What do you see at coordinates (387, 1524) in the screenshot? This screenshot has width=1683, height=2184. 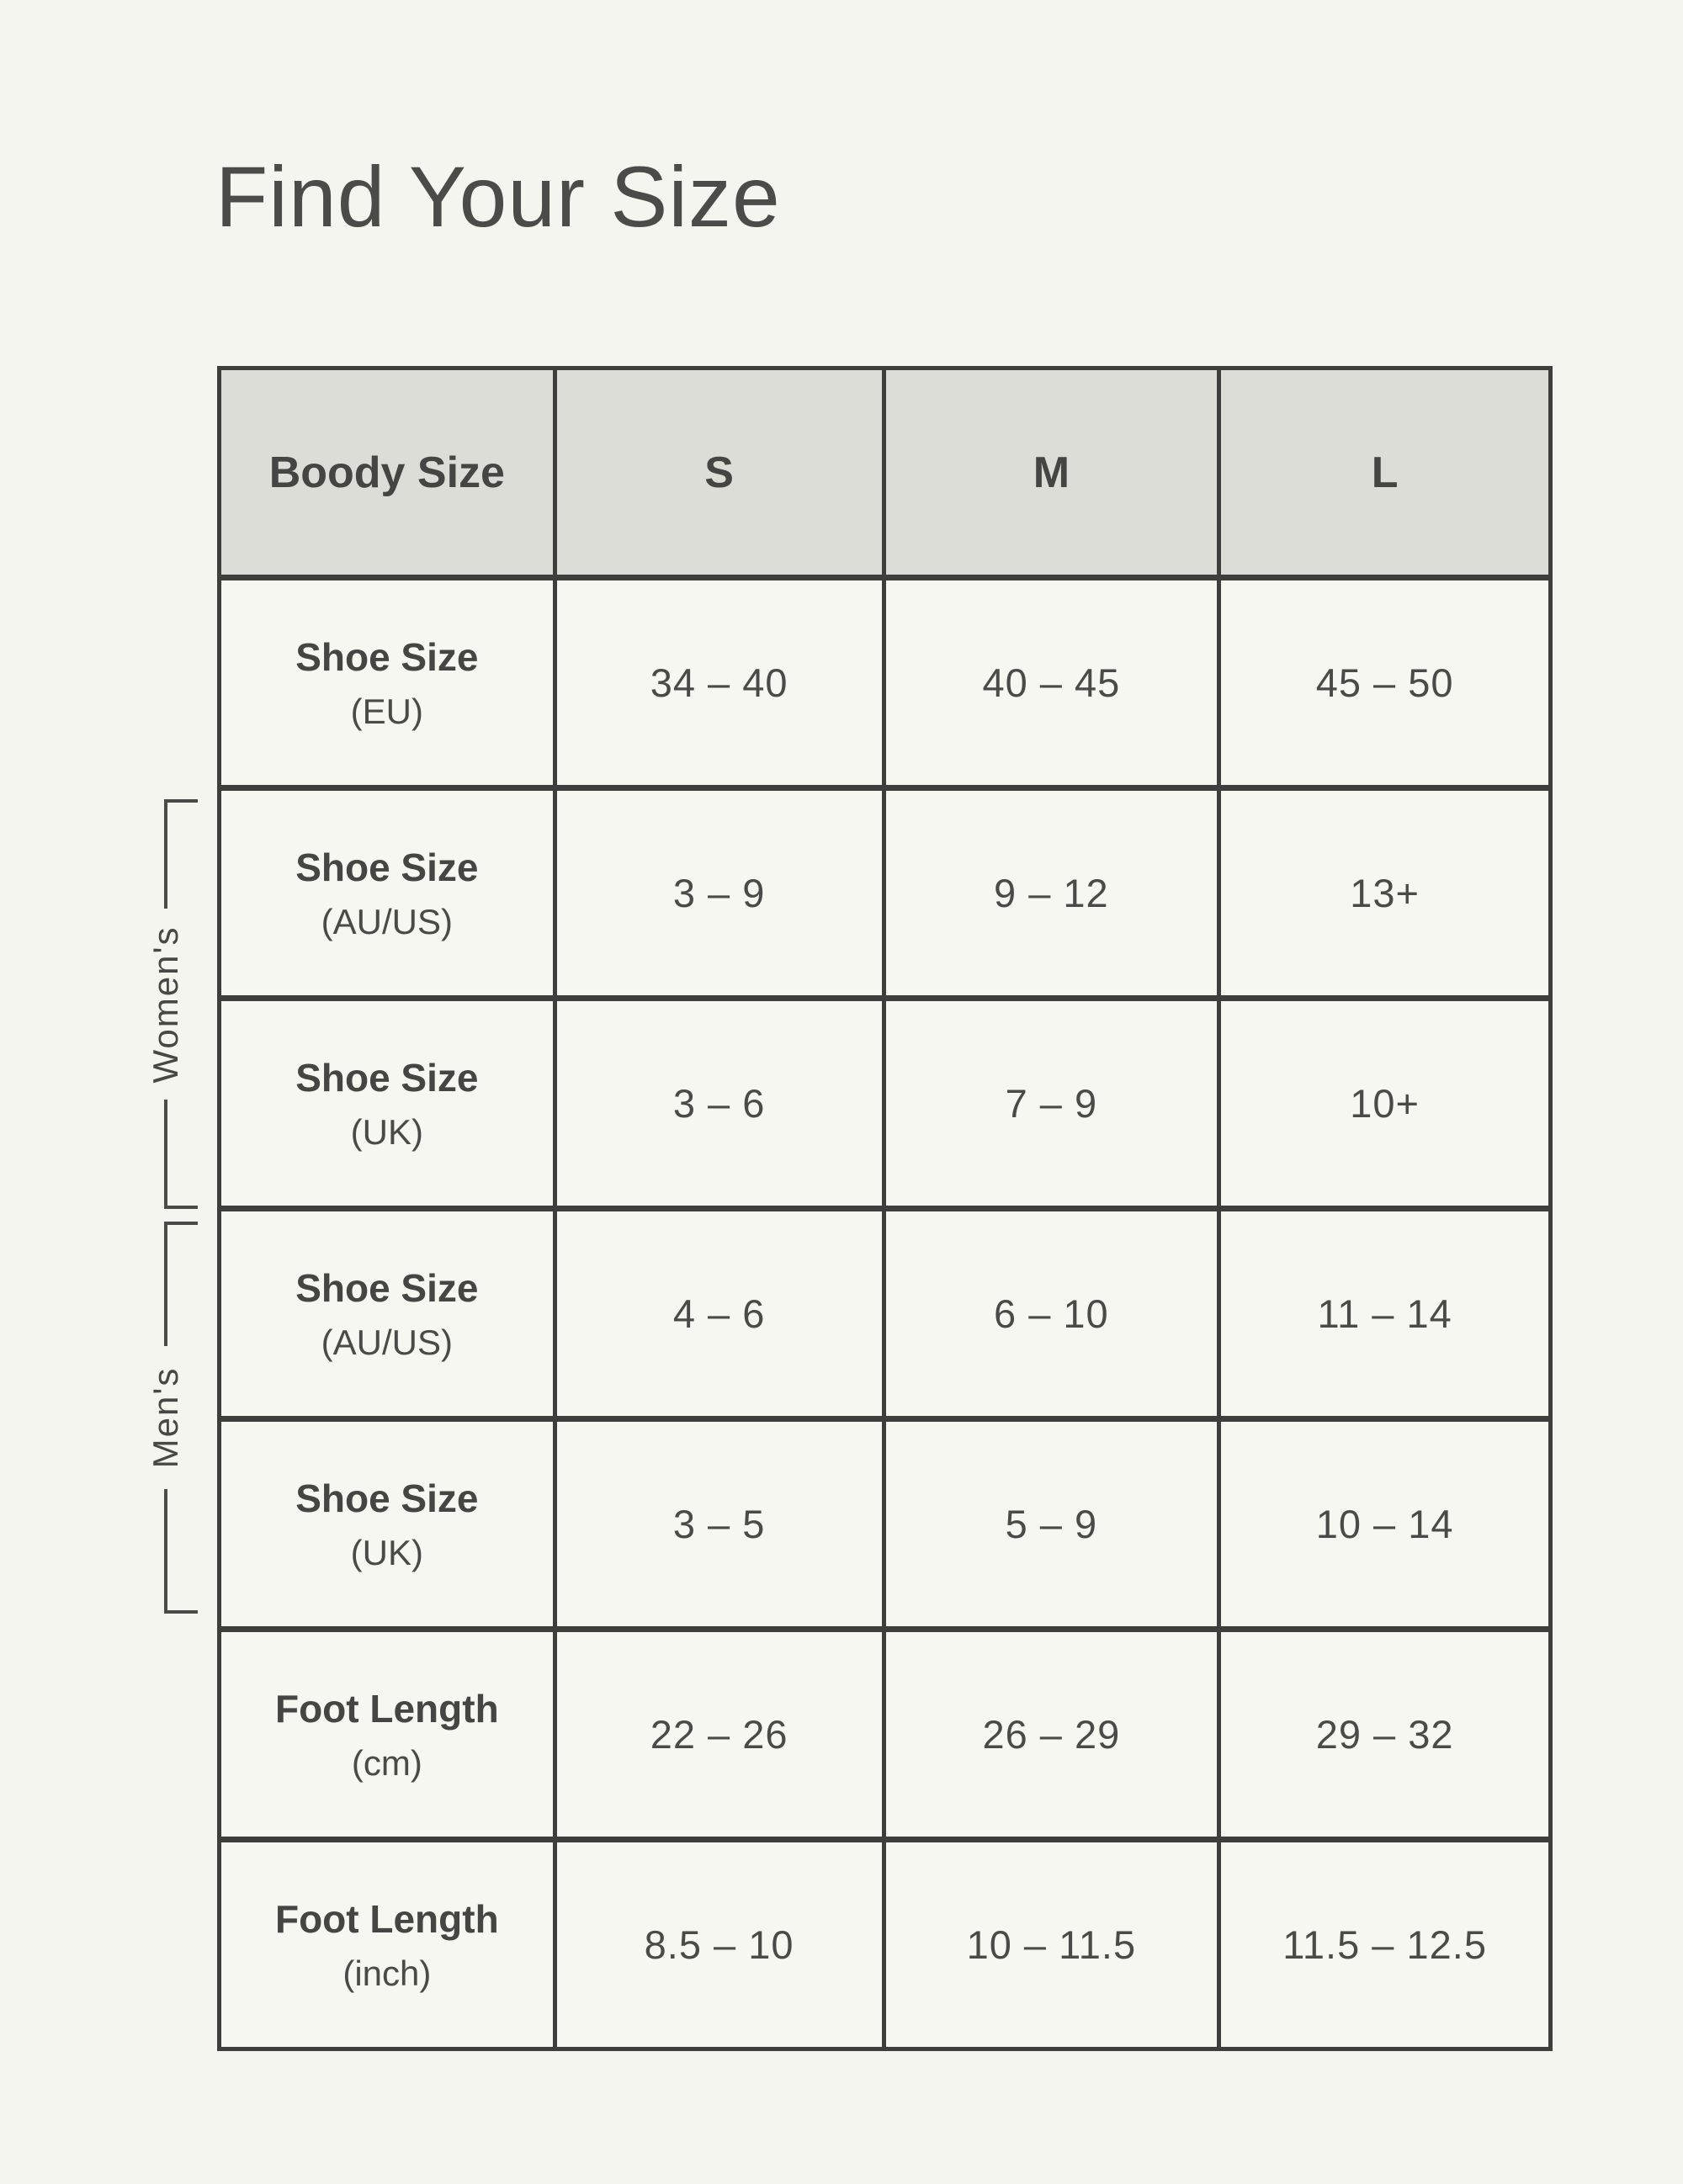 I see `row-label-mens-shoe-size-uk: Shoe Size (UK)` at bounding box center [387, 1524].